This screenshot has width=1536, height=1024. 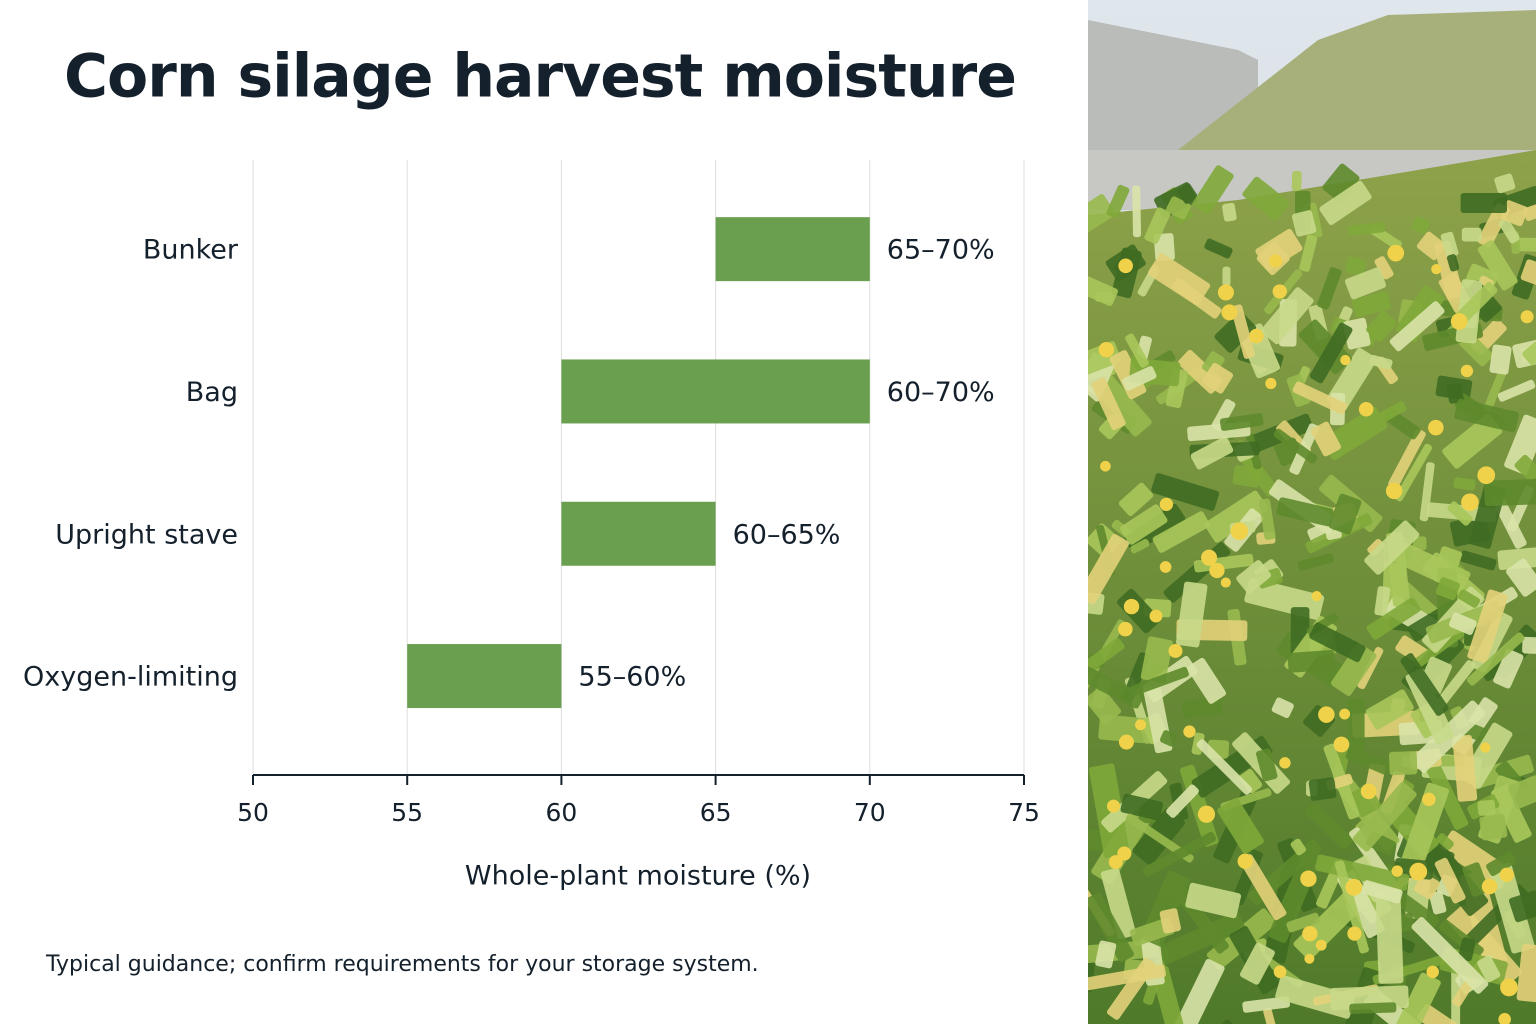 I want to click on x-axis-title: Whole-plant moisture (%), so click(x=638, y=876).